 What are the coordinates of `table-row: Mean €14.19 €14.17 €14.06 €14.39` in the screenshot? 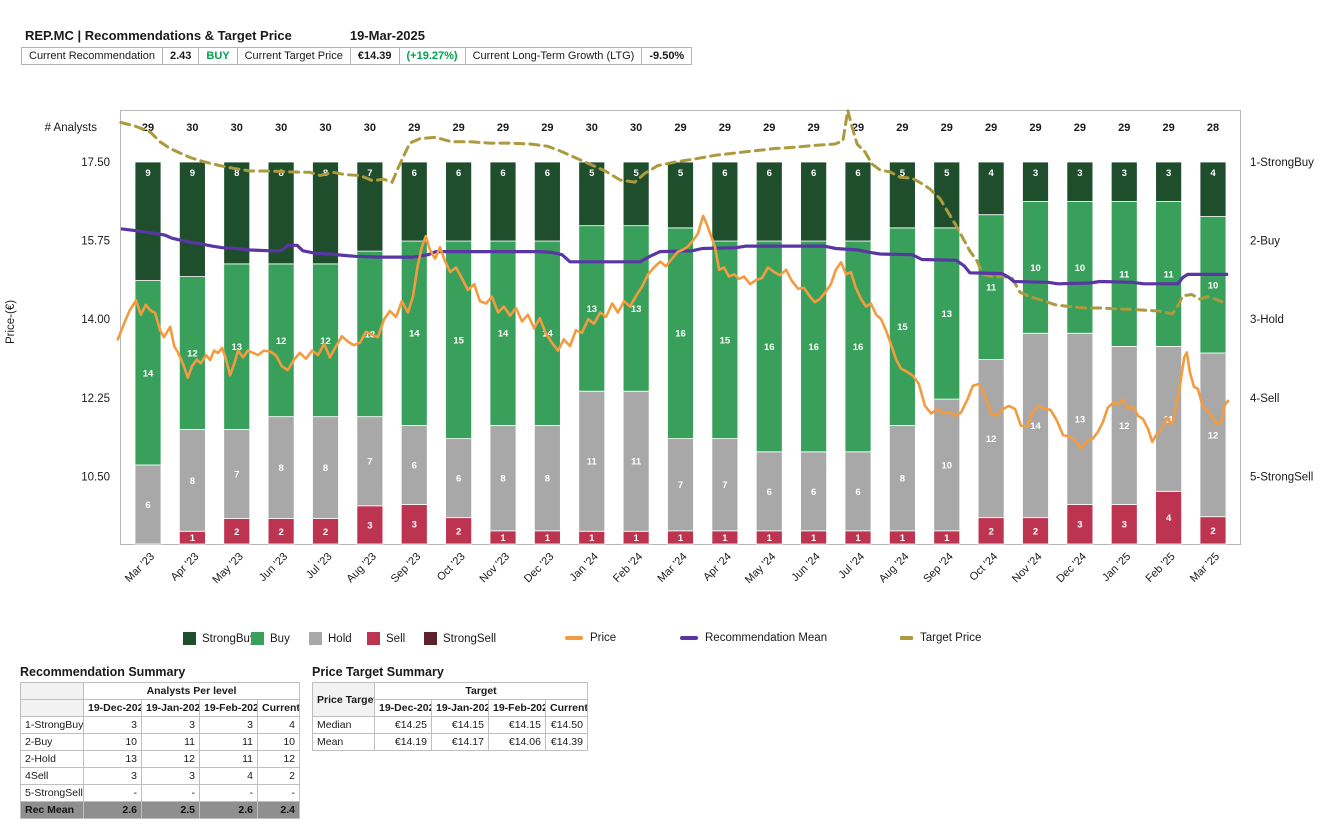 It's located at (450, 742).